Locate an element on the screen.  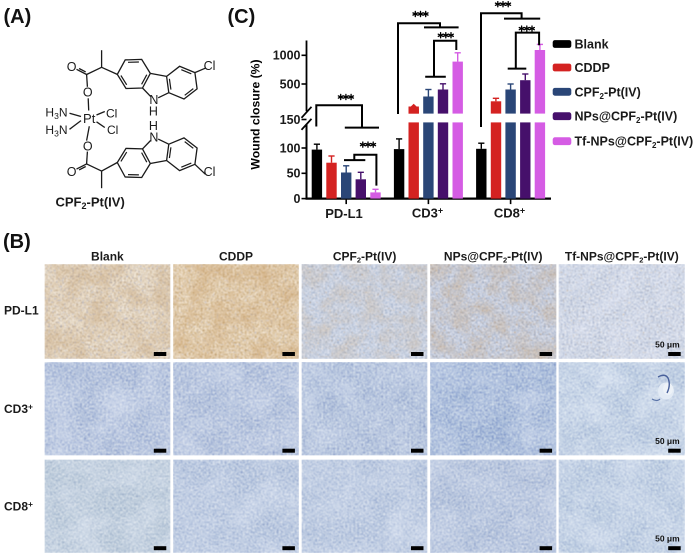
svg-text: 0 is located at coordinates (297, 199).